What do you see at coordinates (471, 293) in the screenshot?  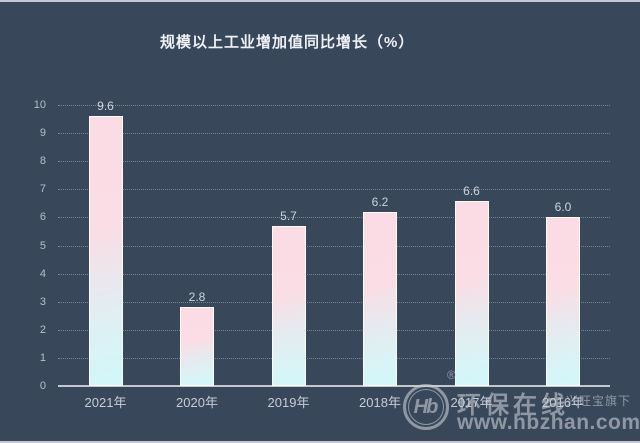 I see `bar-2017年` at bounding box center [471, 293].